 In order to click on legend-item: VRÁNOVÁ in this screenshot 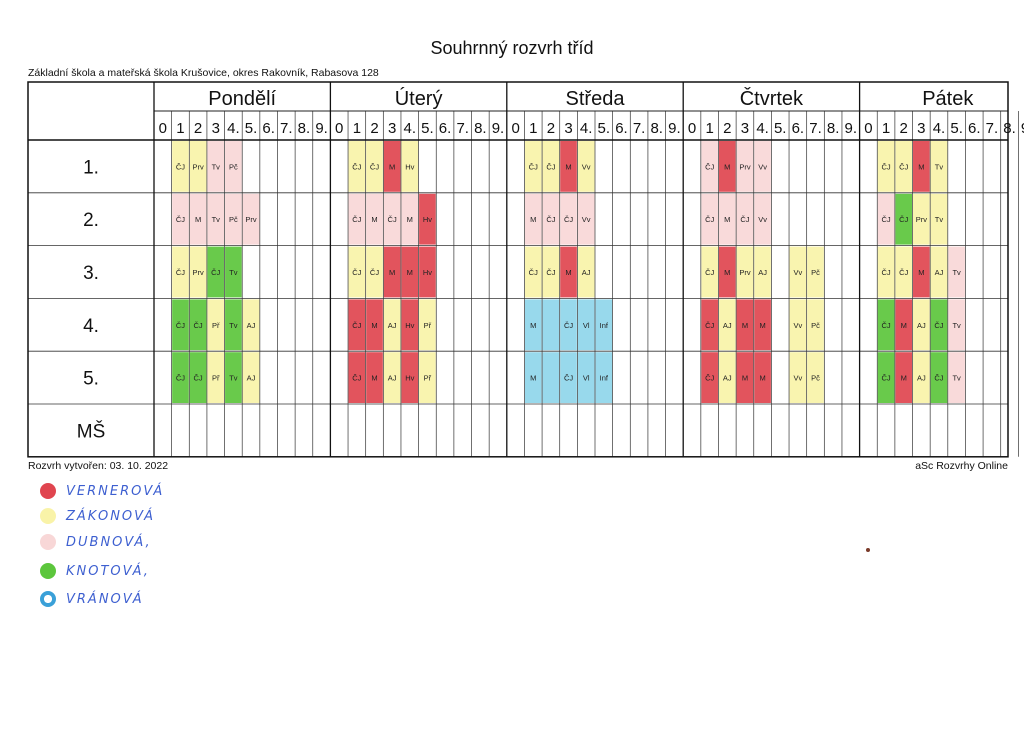, I will do `click(92, 599)`.